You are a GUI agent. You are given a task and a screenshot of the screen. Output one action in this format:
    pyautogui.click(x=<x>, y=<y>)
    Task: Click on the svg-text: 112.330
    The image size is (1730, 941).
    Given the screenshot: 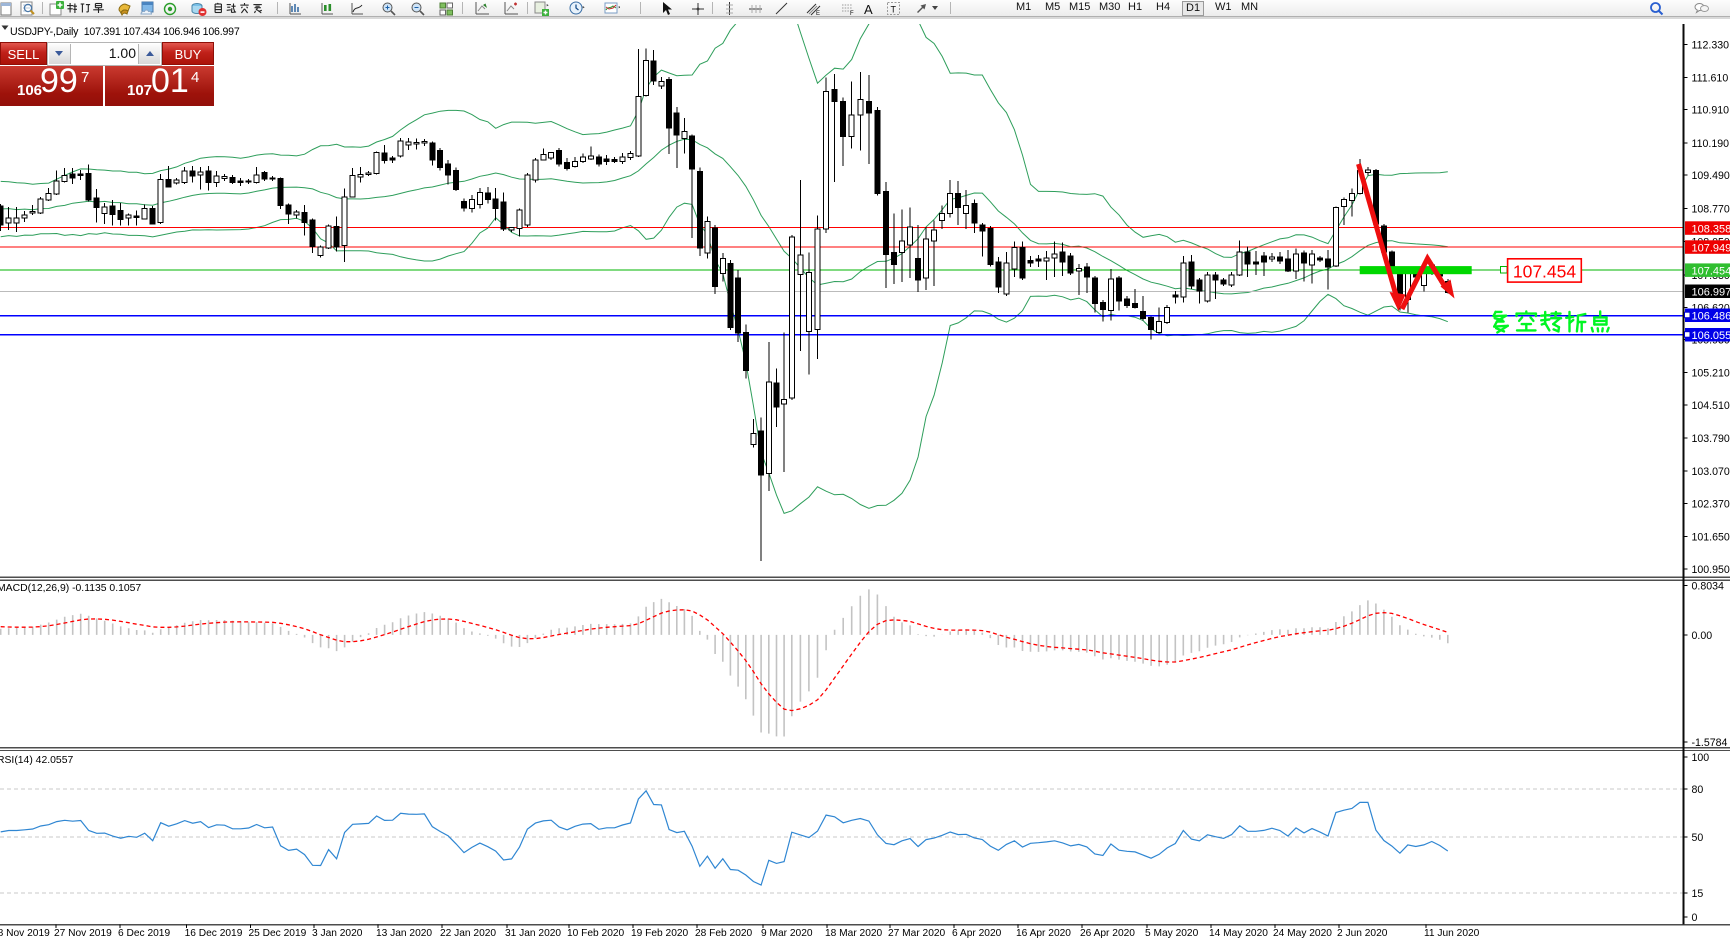 What is the action you would take?
    pyautogui.click(x=1711, y=45)
    